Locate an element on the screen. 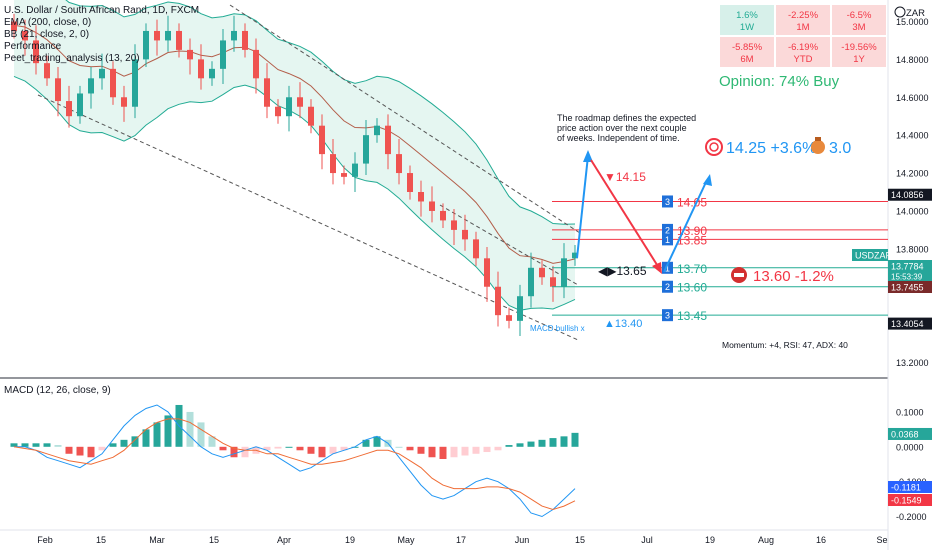 Image resolution: width=932 pixels, height=550 pixels. indicator-performance: Performance is located at coordinates (33, 46).